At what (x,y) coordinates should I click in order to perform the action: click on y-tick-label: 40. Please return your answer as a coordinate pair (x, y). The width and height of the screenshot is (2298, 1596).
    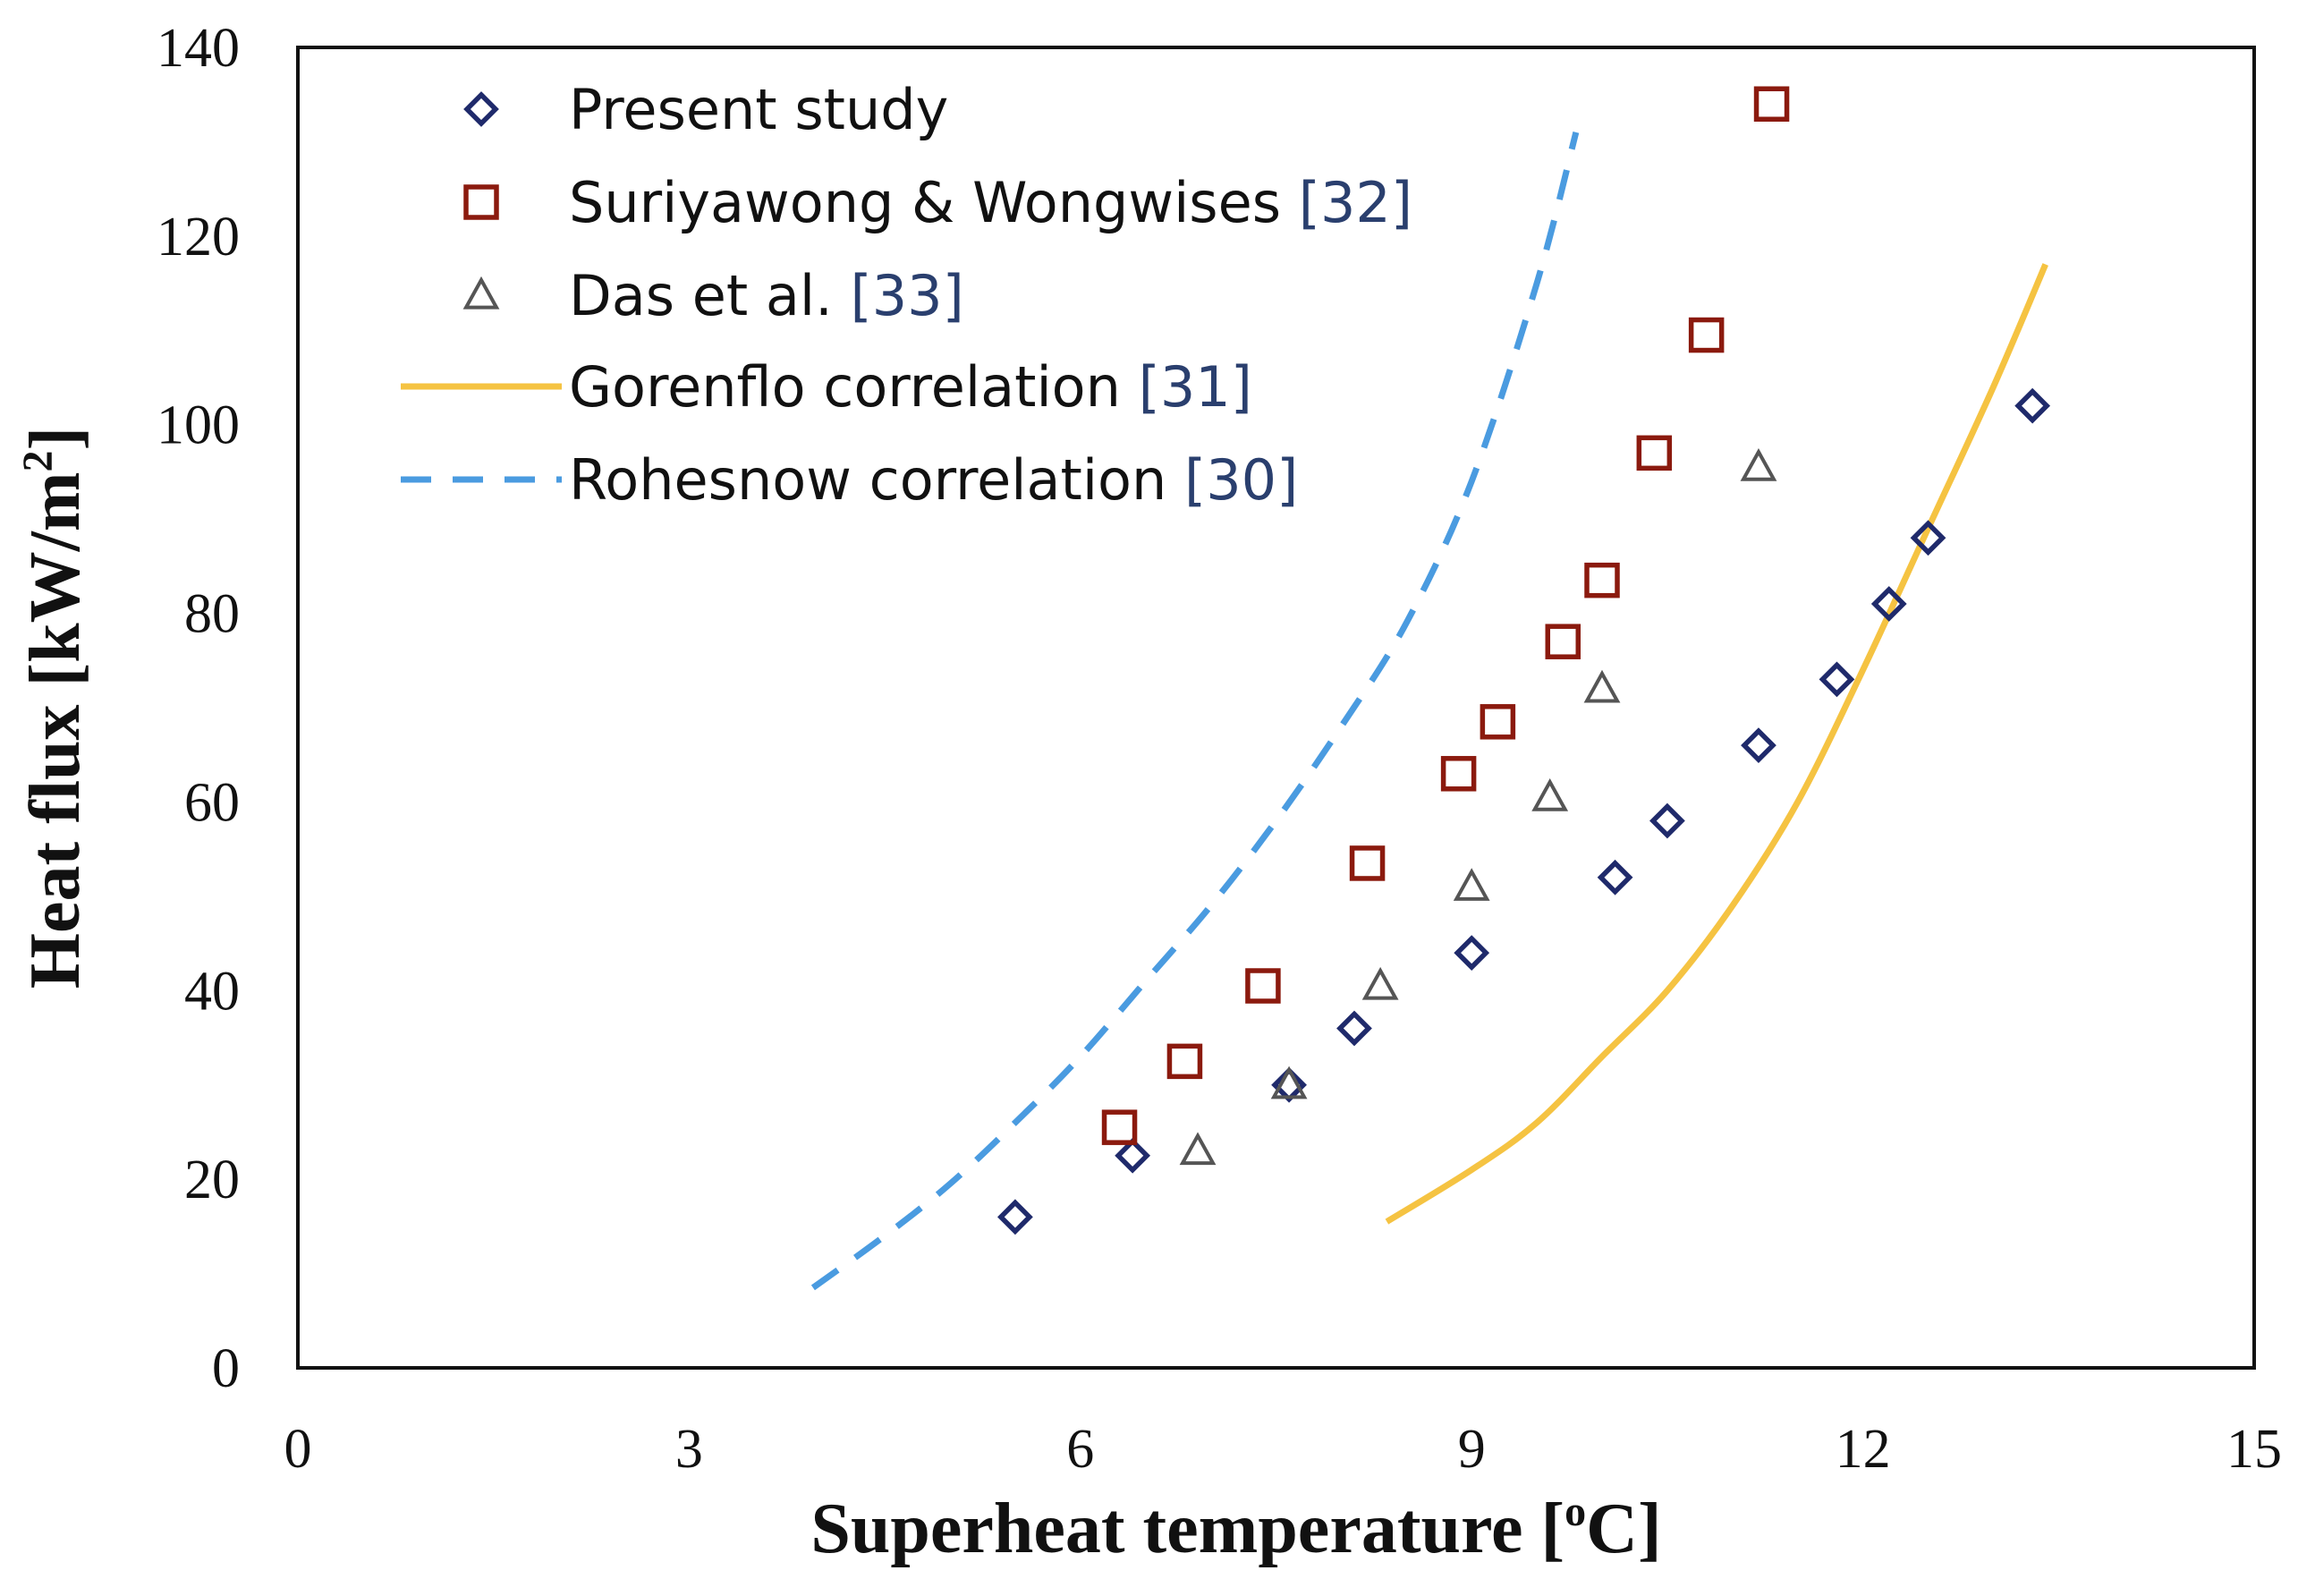
    Looking at the image, I should click on (212, 992).